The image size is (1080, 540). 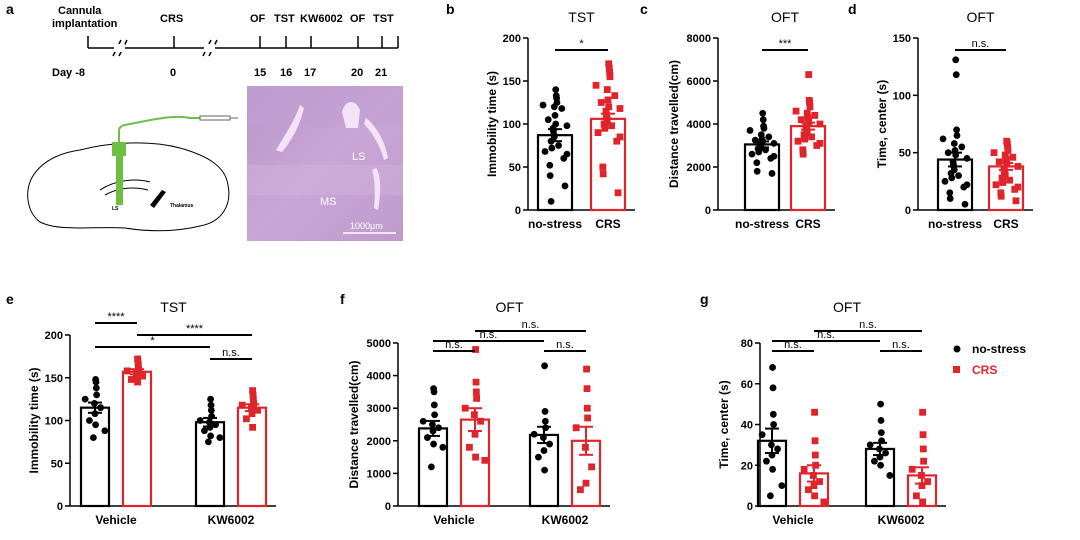 What do you see at coordinates (80, 11) in the screenshot?
I see `timeline-event-cannula: Cannula` at bounding box center [80, 11].